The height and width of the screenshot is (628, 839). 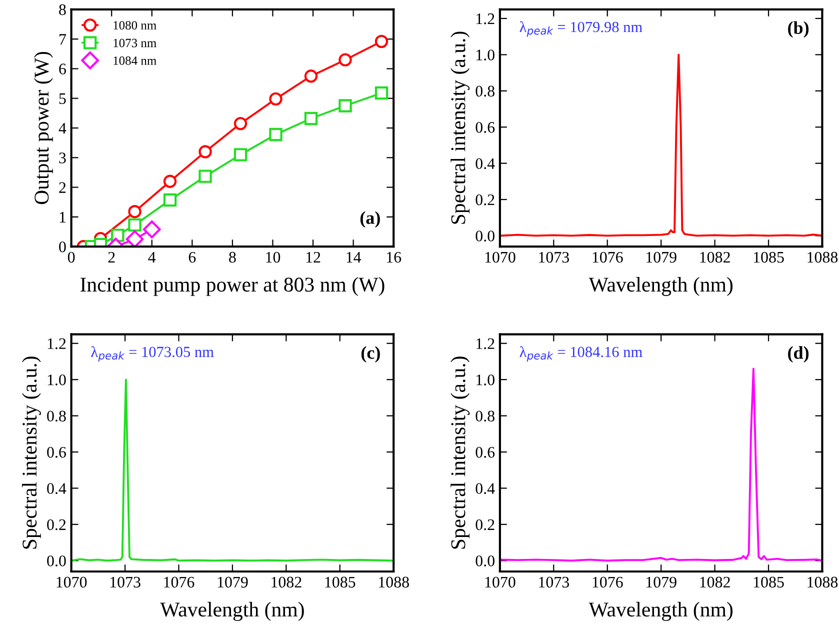 I want to click on x-tick-label: 14, so click(x=354, y=257).